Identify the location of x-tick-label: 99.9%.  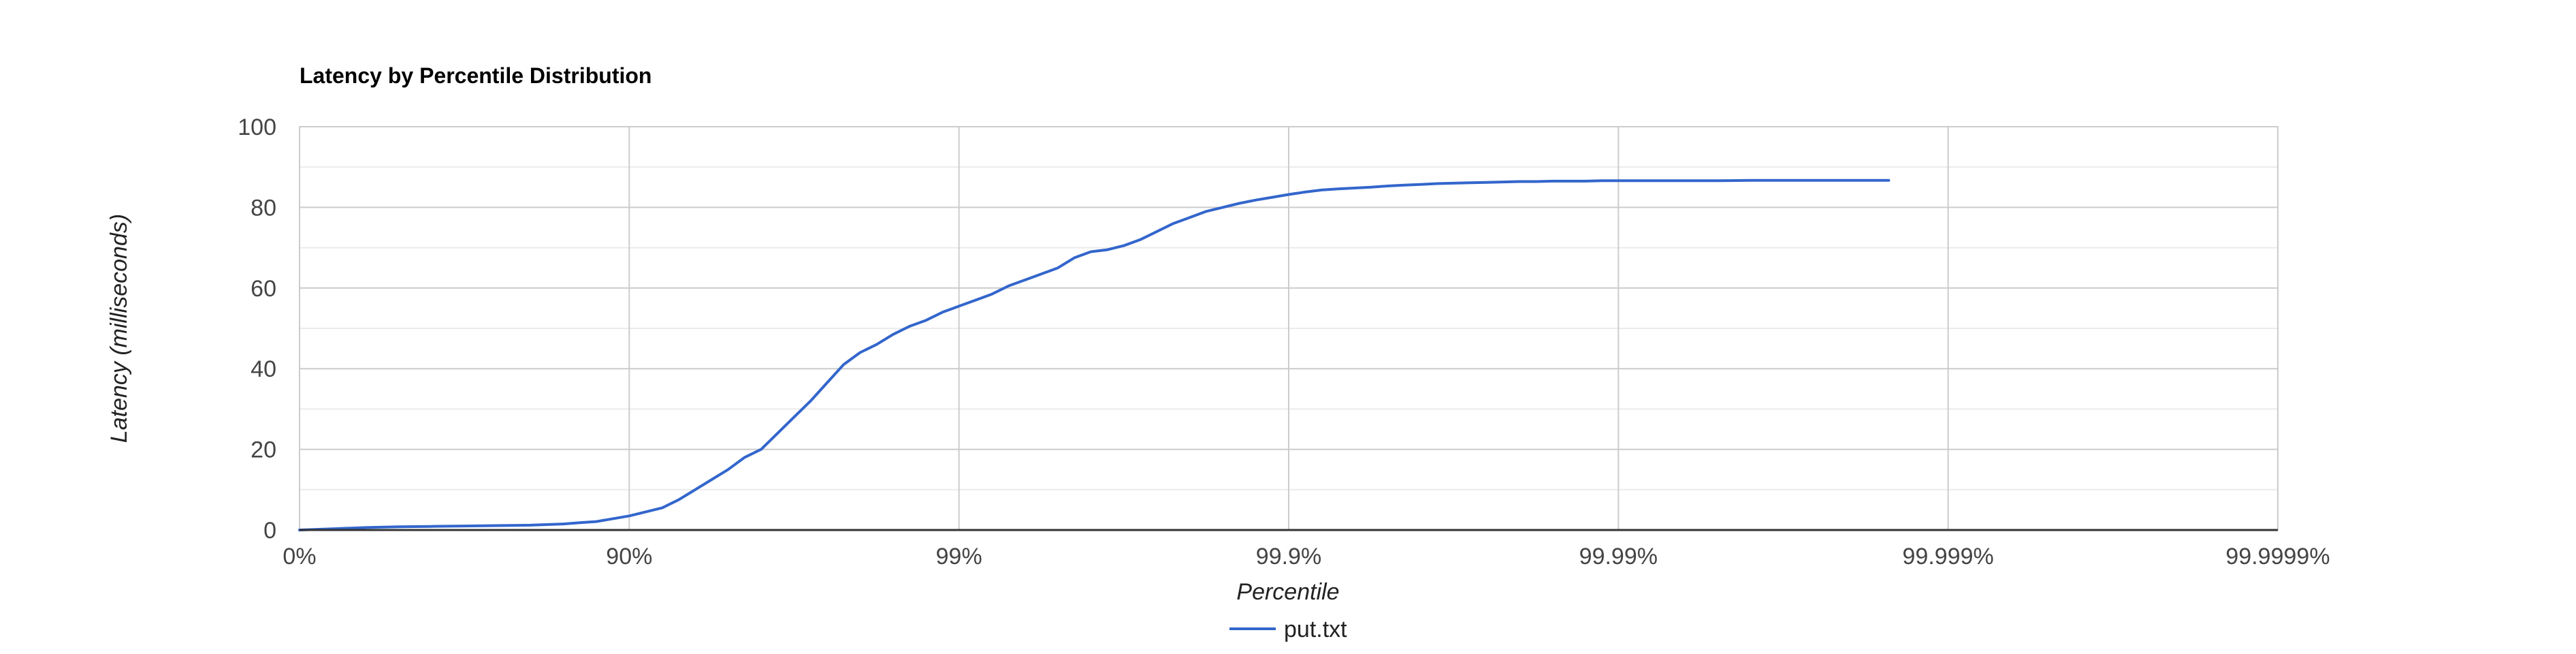
(1288, 557).